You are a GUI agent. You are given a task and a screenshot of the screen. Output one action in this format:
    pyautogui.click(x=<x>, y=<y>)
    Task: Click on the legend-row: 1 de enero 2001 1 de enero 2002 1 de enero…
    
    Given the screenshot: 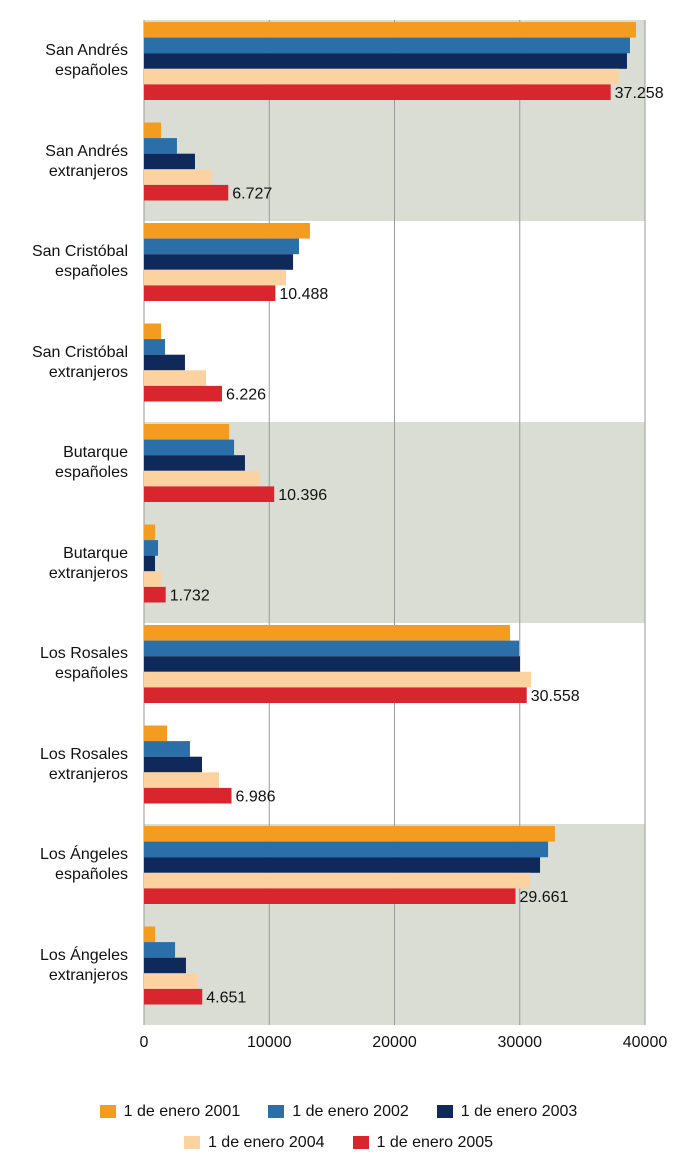 What is the action you would take?
    pyautogui.click(x=338, y=1111)
    